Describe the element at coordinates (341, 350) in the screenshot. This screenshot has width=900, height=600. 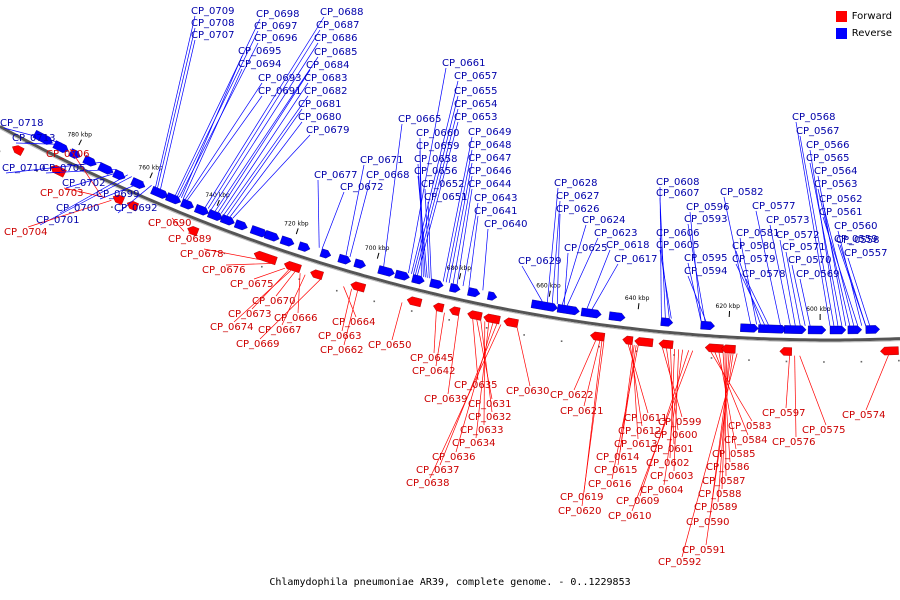
I see `gene-label: CP_0662` at that location.